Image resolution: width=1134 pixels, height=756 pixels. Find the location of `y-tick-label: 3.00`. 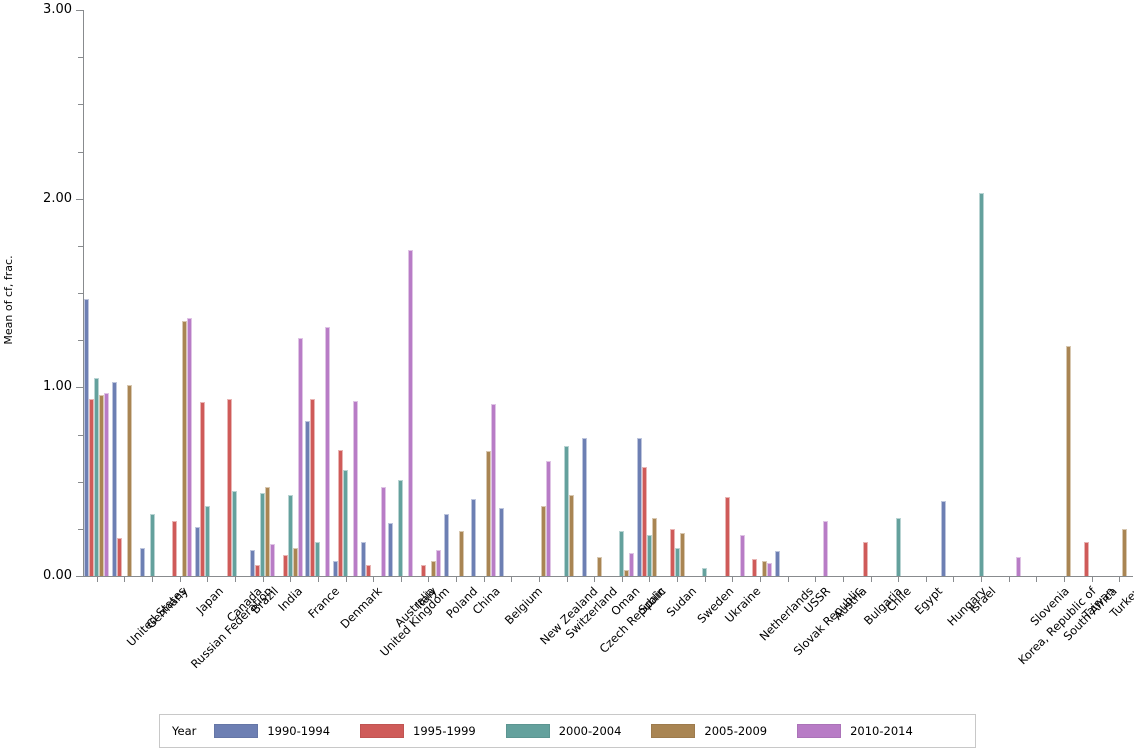

y-tick-label: 3.00 is located at coordinates (57, 9).